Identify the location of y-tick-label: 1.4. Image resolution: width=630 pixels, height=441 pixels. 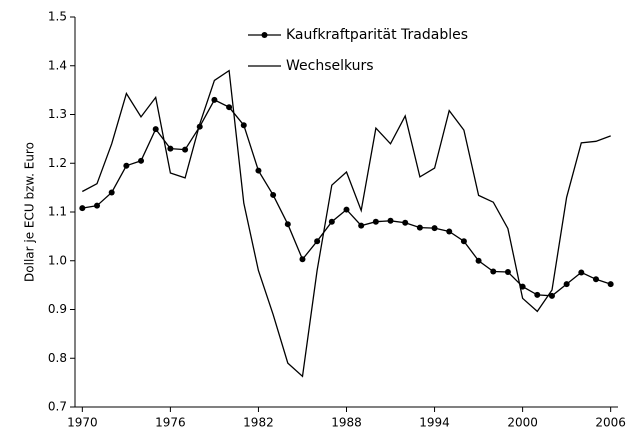
(57, 65).